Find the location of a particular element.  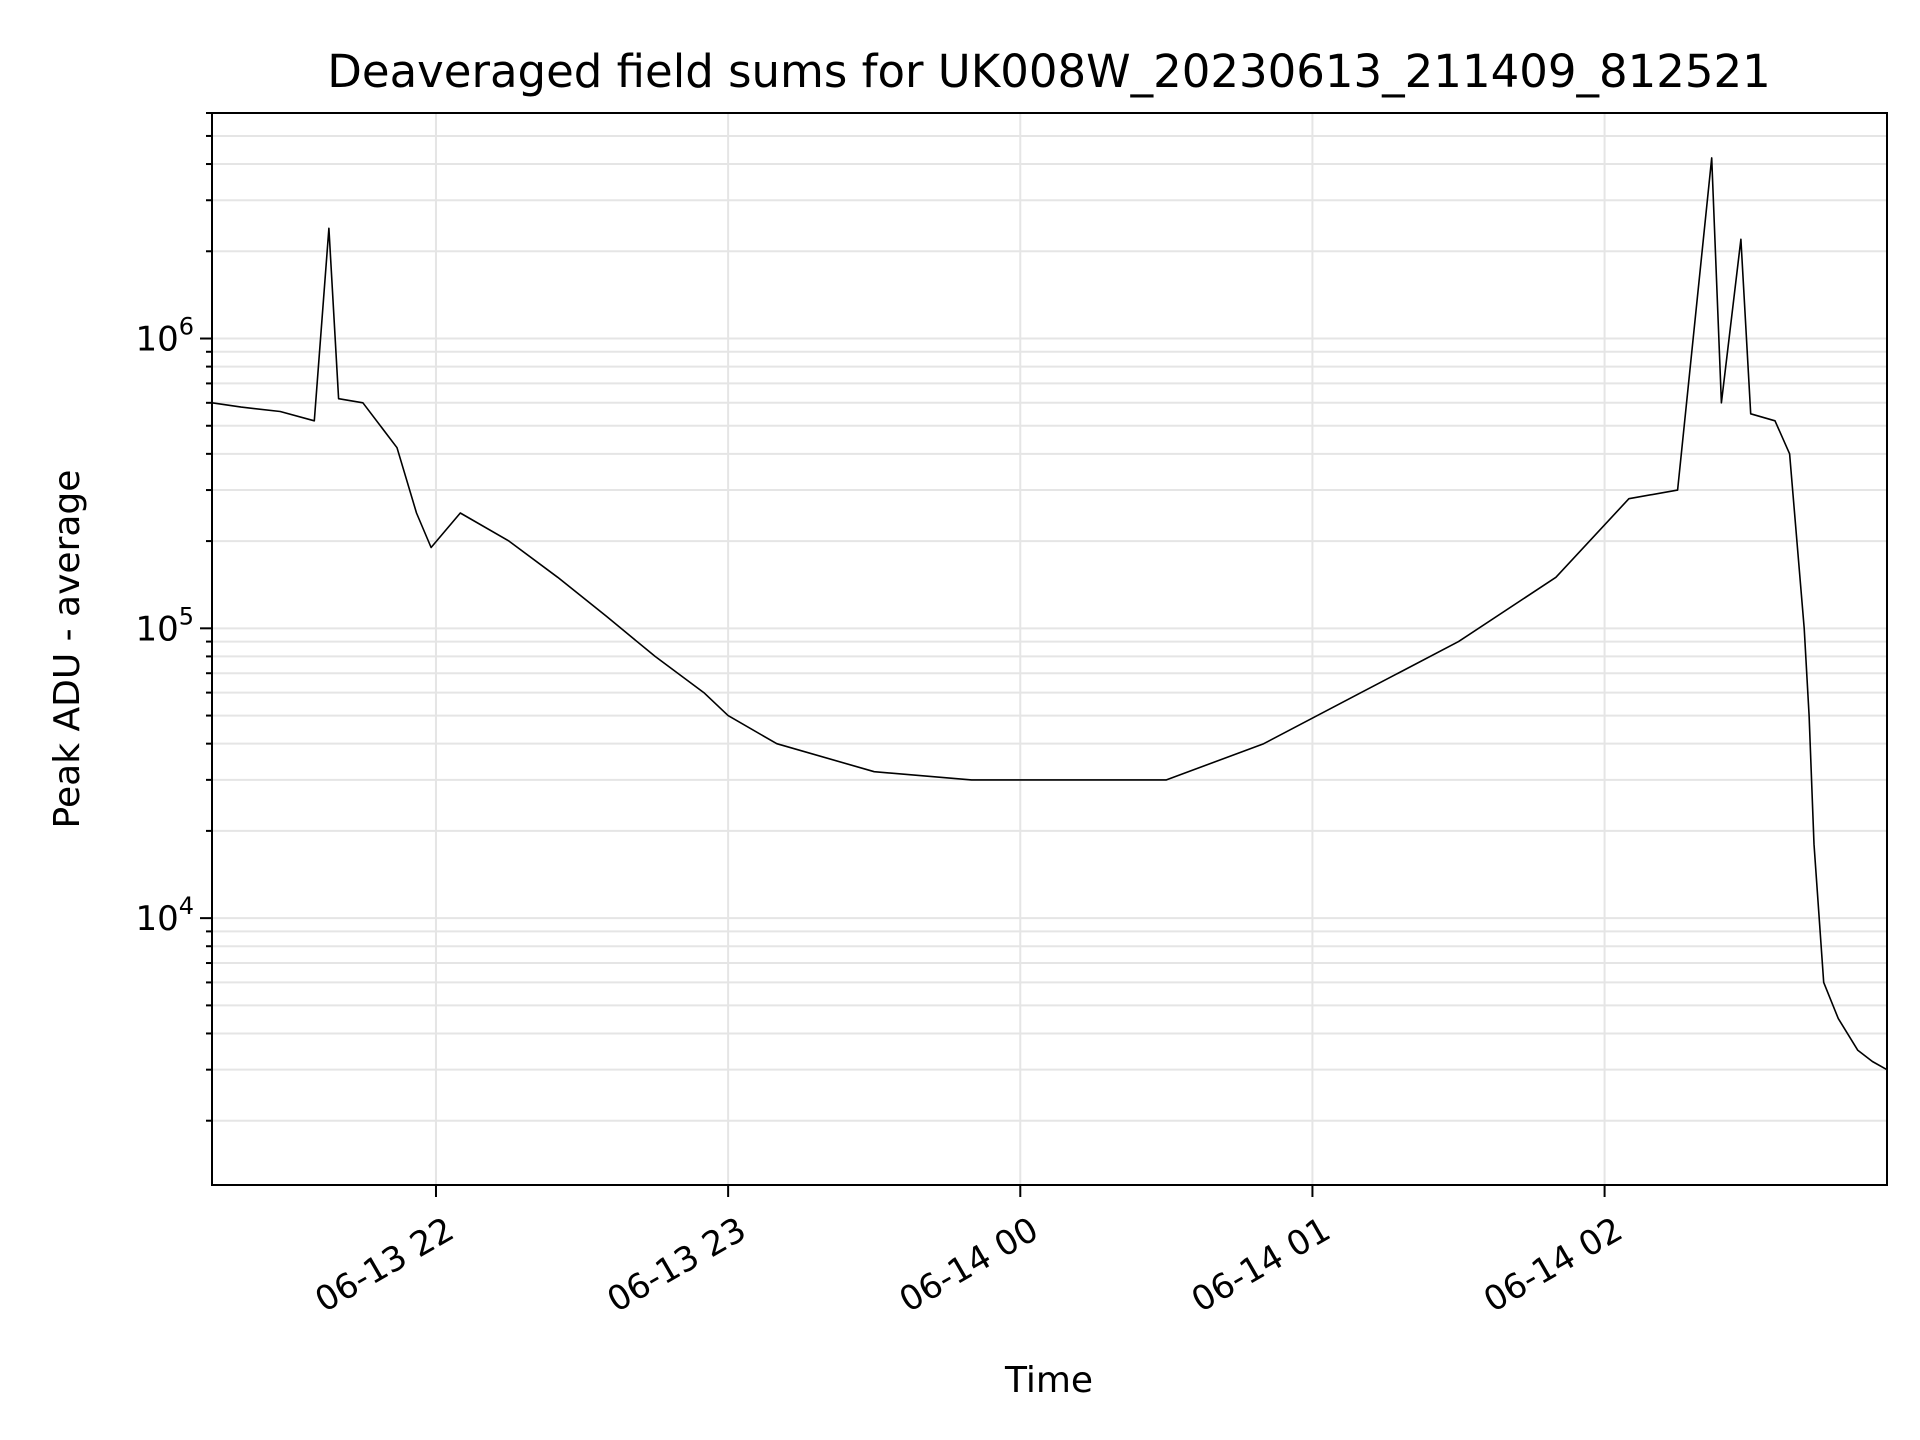

y-axis: 10⁴ 10⁵ 10⁶ is located at coordinates (173, 617).